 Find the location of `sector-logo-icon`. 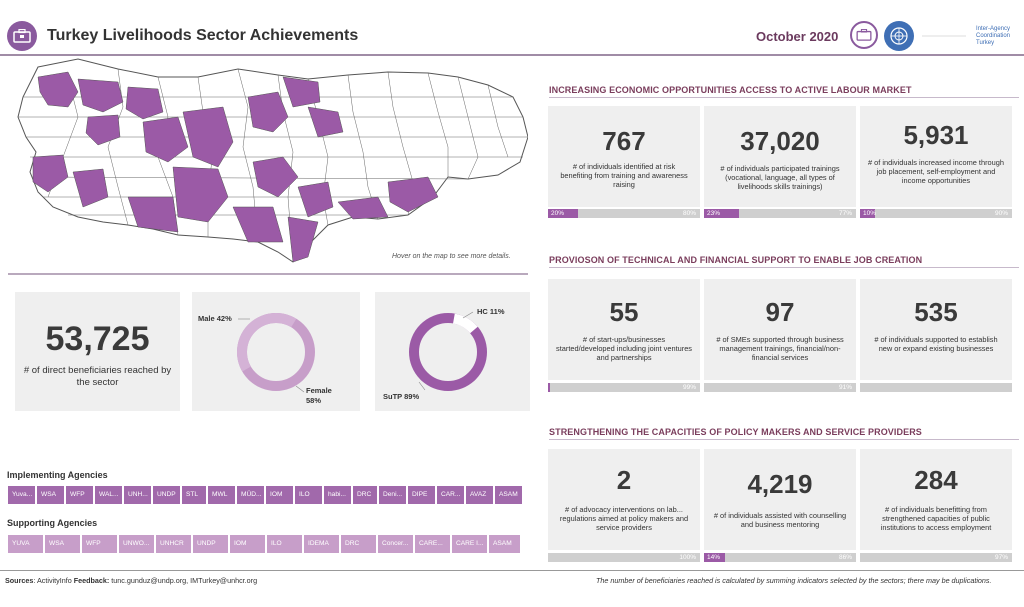

sector-logo-icon is located at coordinates (864, 35).